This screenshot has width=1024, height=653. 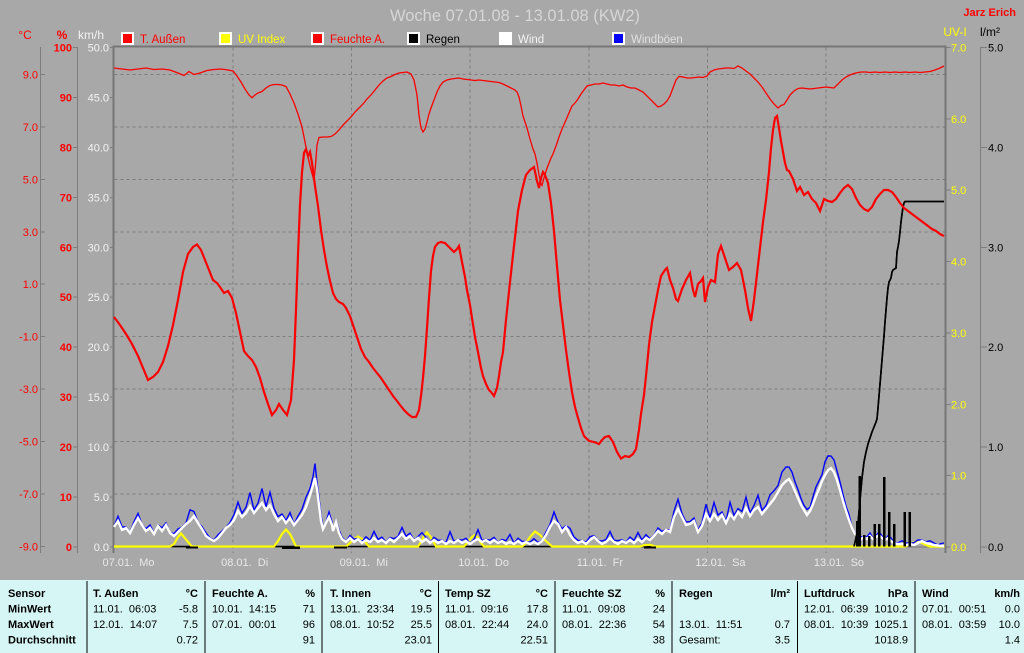 What do you see at coordinates (98, 49) in the screenshot?
I see `svg-text: 50.0` at bounding box center [98, 49].